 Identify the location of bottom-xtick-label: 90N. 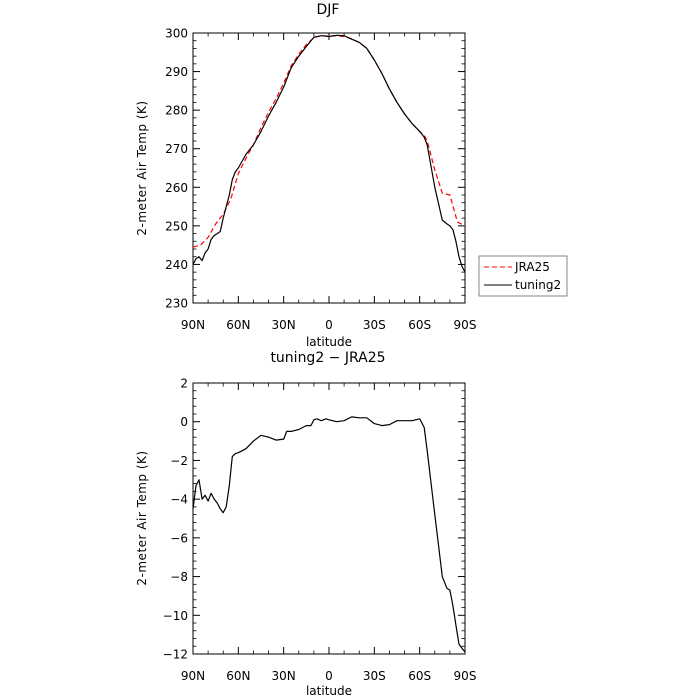
(193, 676).